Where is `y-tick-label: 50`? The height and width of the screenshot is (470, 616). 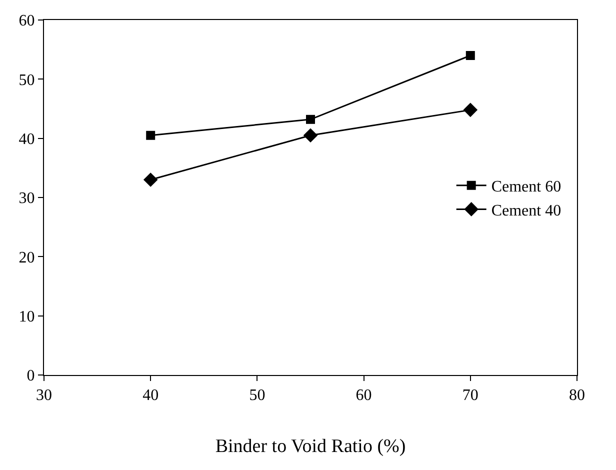
y-tick-label: 50 is located at coordinates (26, 80).